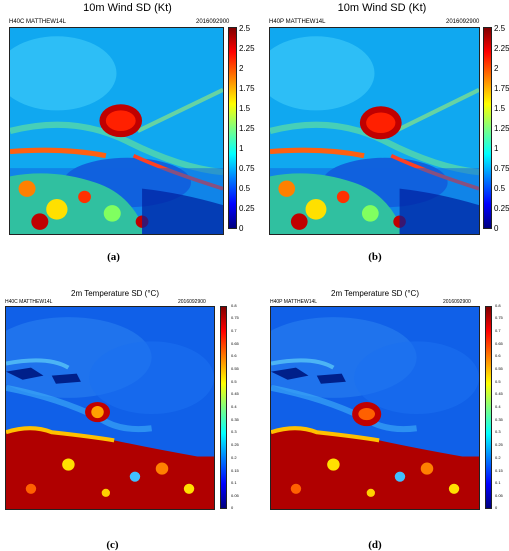 The image size is (509, 551). I want to click on subfigure-caption: (b), so click(375, 257).